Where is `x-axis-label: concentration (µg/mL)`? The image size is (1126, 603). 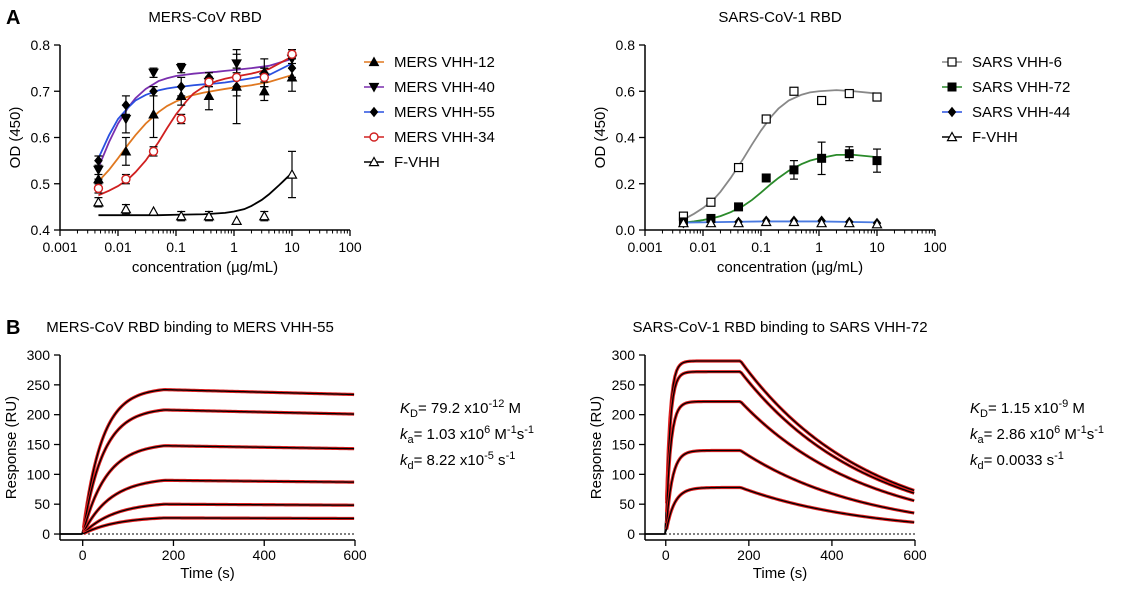 x-axis-label: concentration (µg/mL) is located at coordinates (205, 267).